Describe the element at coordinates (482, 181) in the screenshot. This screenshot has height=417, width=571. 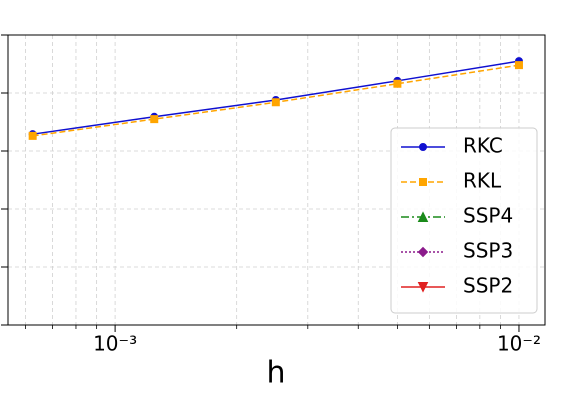
I see `legend-label: RKL` at that location.